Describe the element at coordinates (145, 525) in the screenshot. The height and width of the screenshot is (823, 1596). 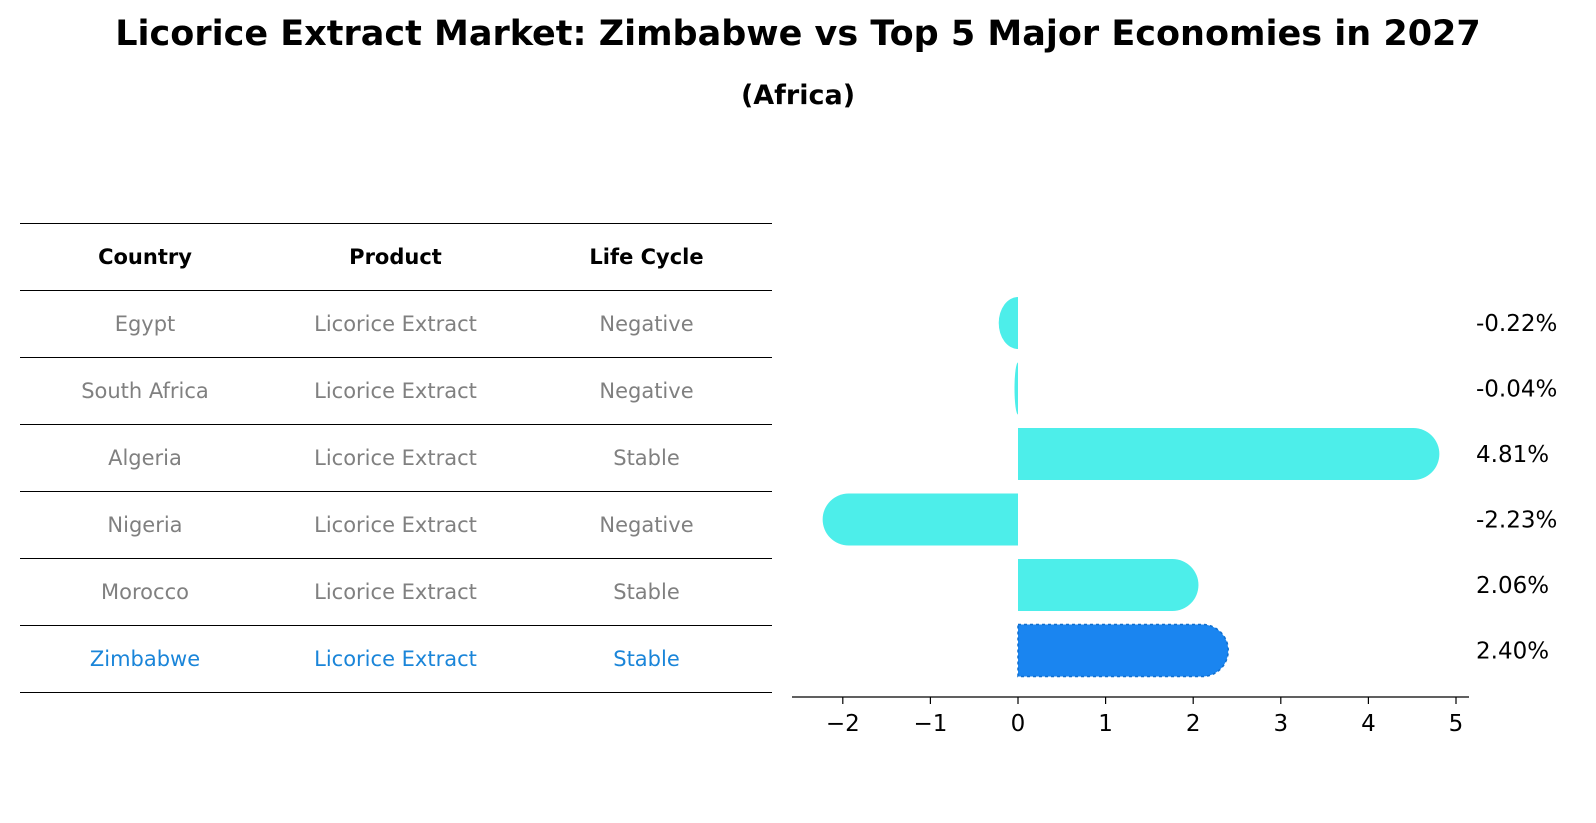
I see `cell-country: Nigeria` at that location.